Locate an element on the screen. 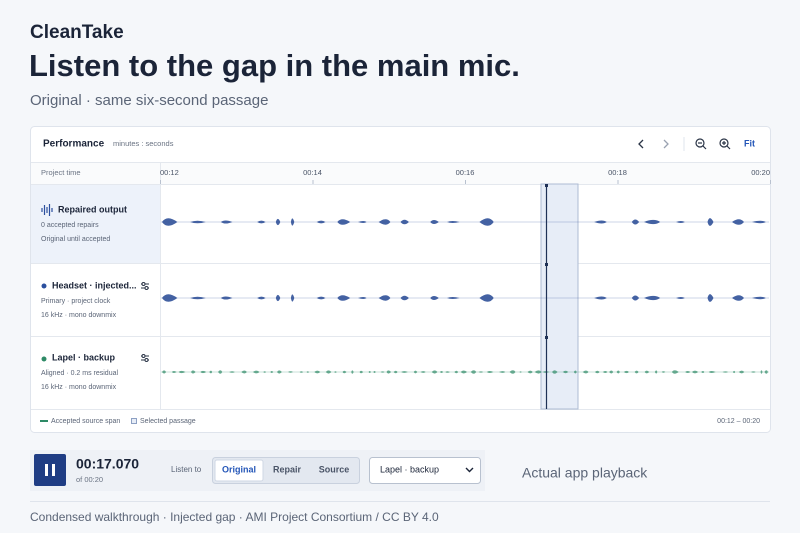  listen-label: Listen to is located at coordinates (186, 469).